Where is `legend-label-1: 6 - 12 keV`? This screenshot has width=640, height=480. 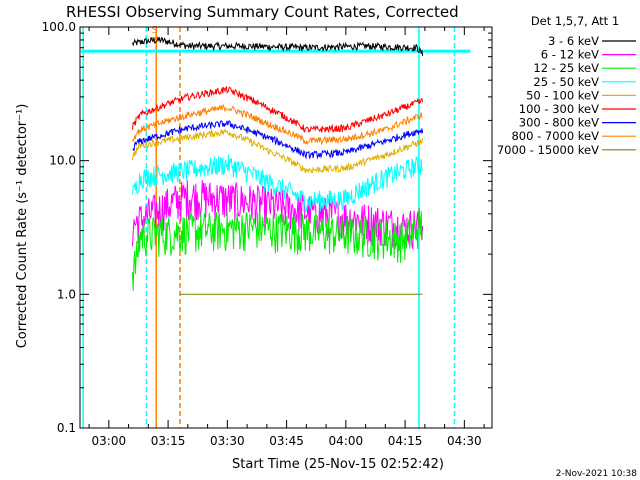 legend-label-1: 6 - 12 keV is located at coordinates (570, 55).